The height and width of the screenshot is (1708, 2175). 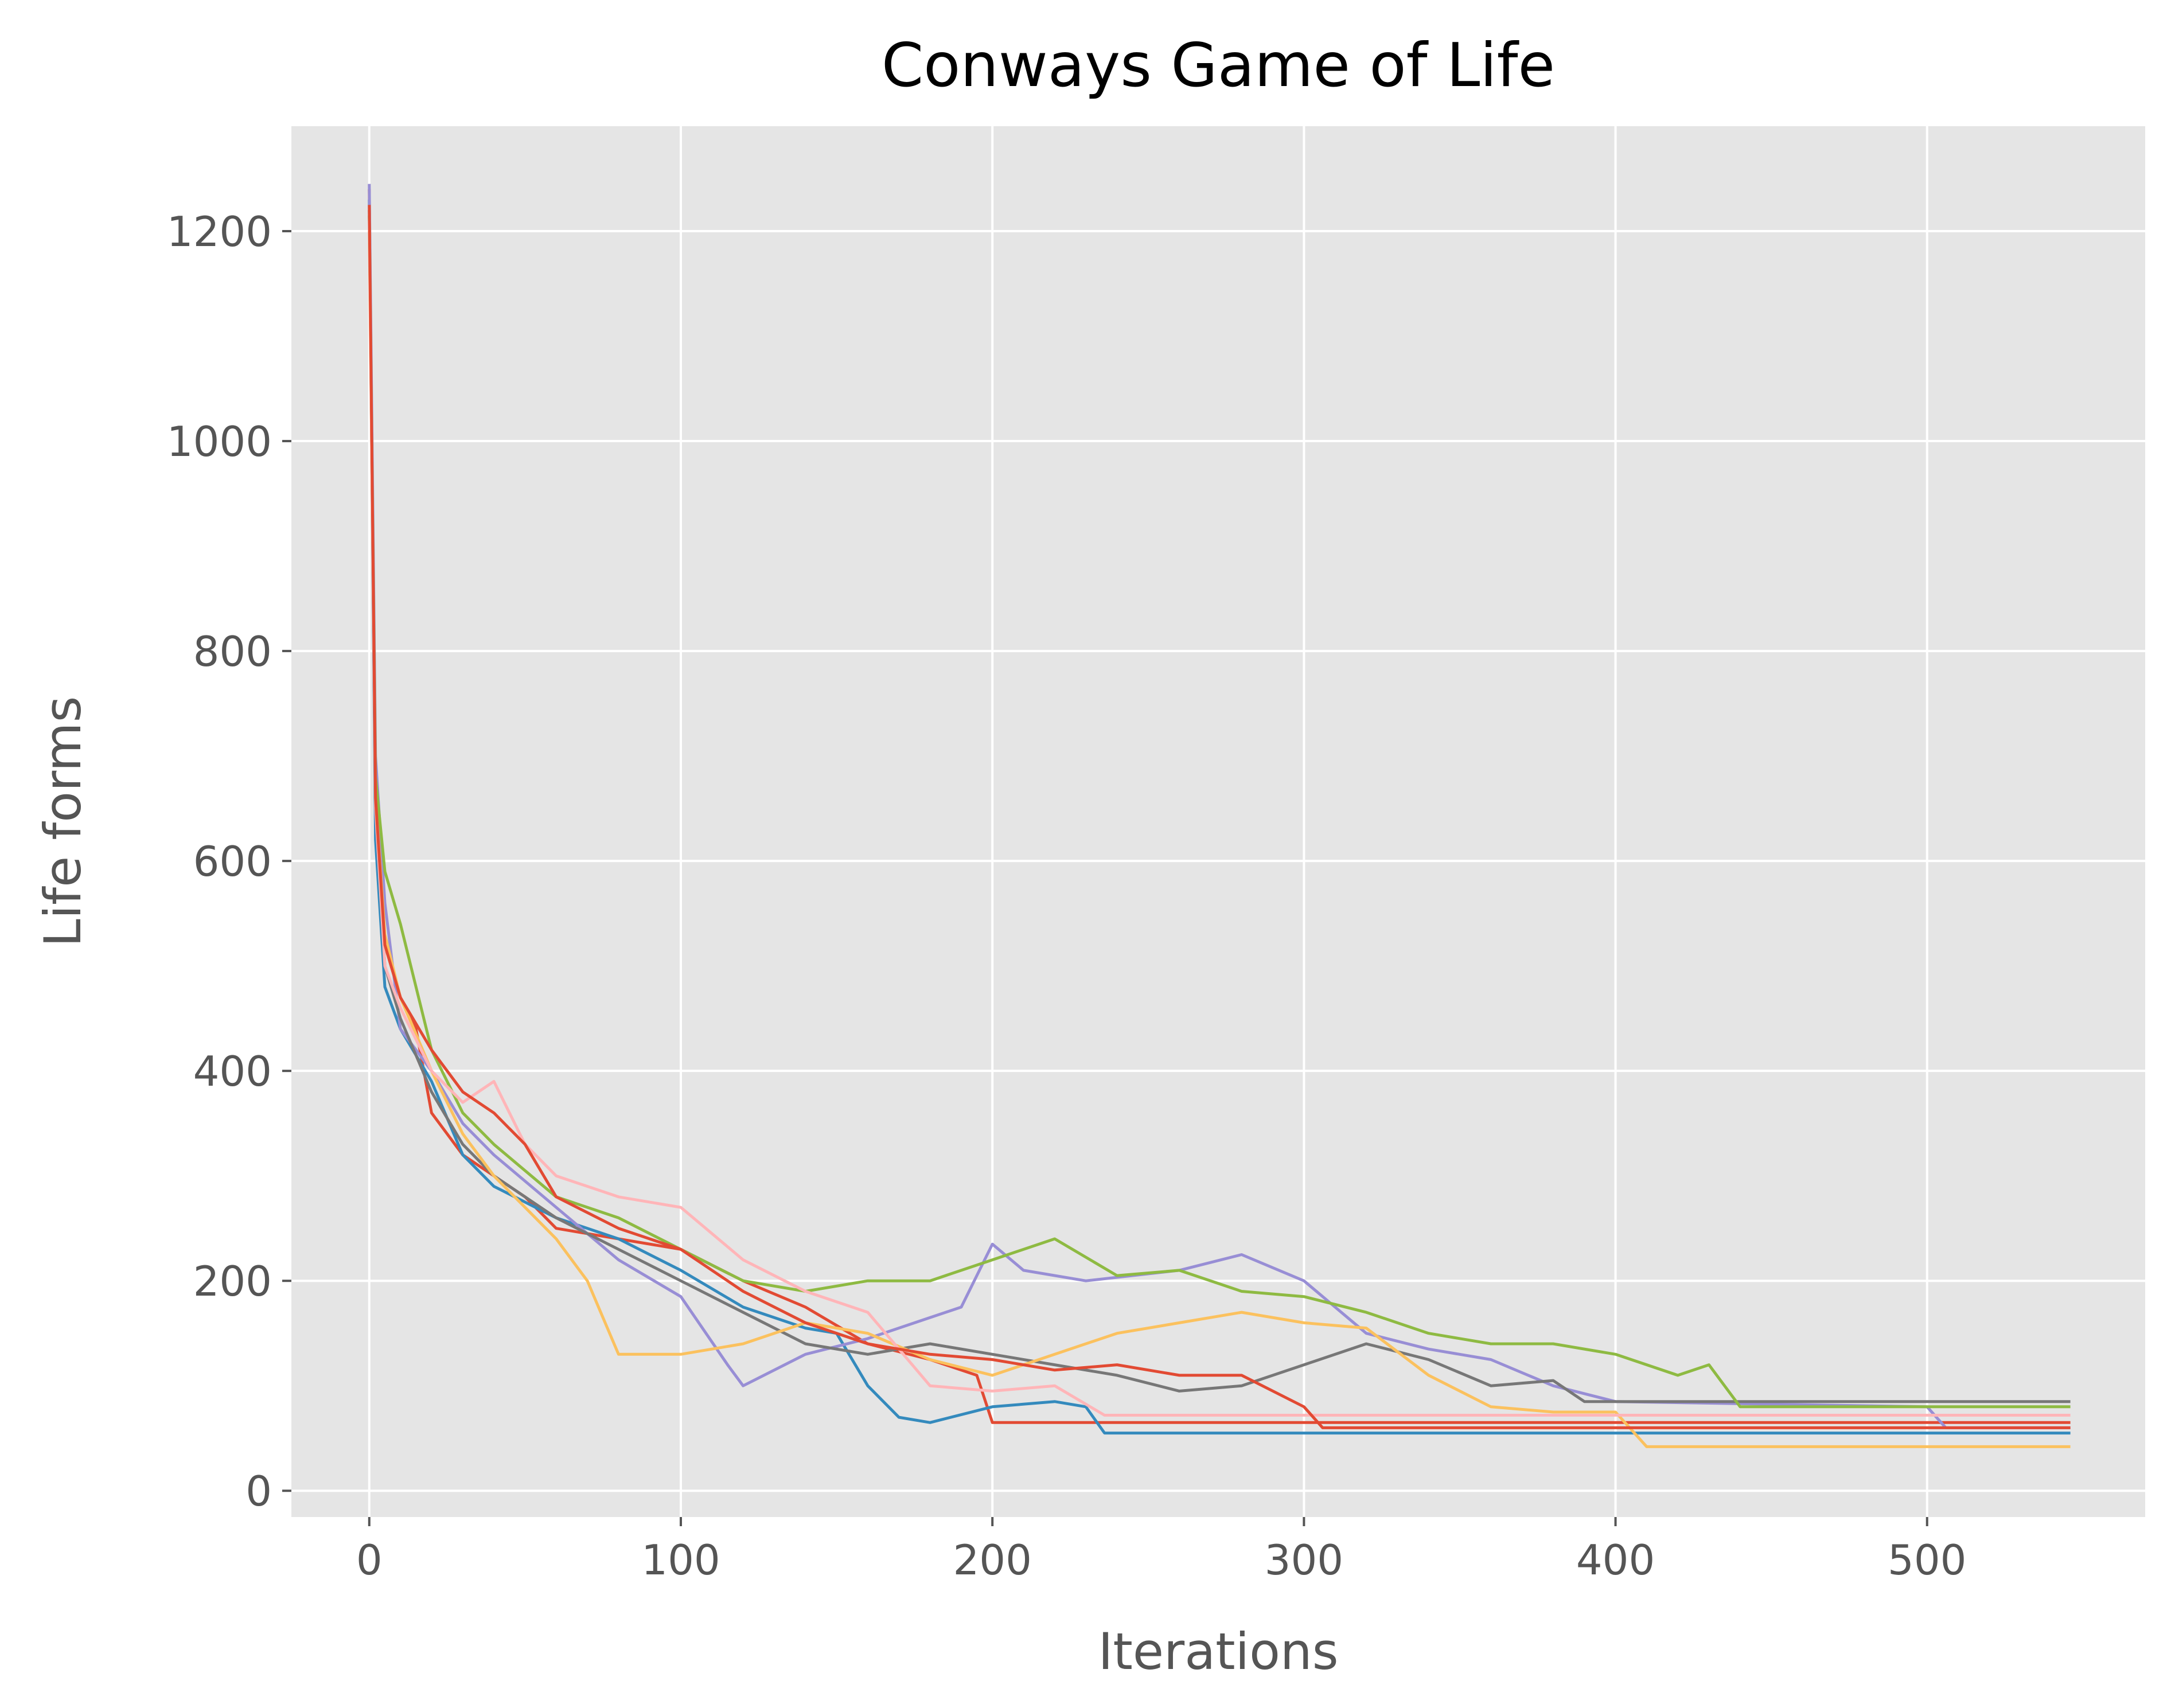 What do you see at coordinates (1927, 1560) in the screenshot?
I see `x-tick-label: 500` at bounding box center [1927, 1560].